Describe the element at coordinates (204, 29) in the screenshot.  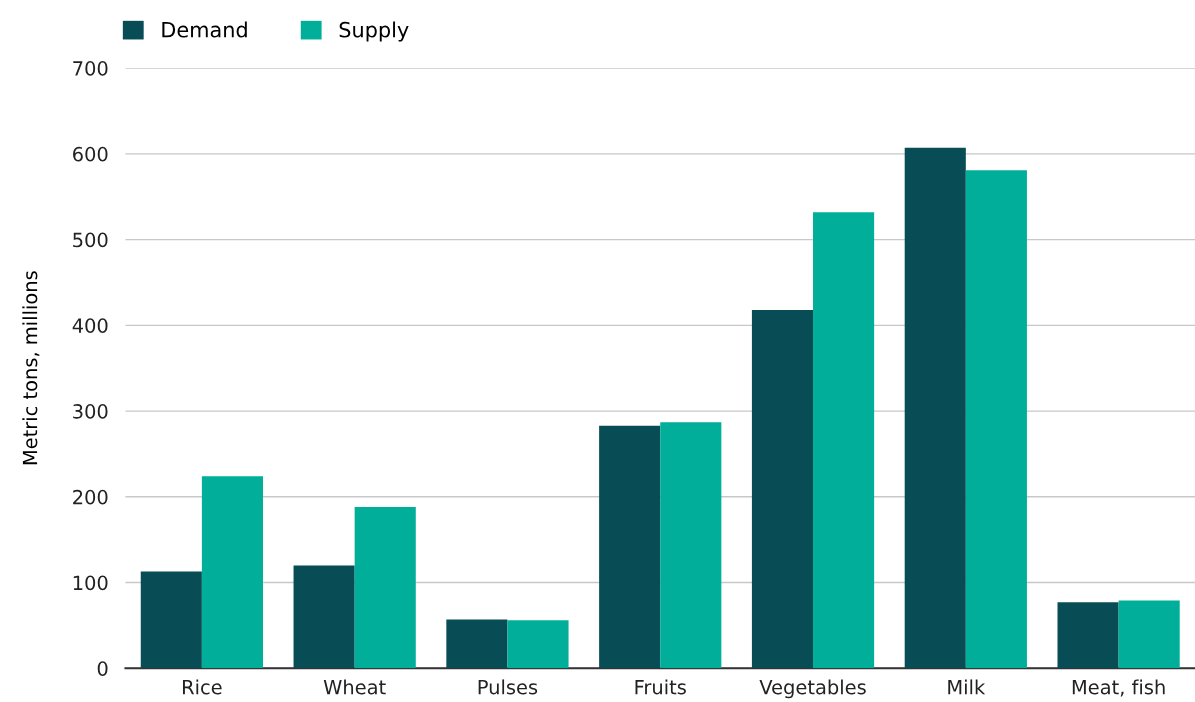
I see `legend-label: Demand` at that location.